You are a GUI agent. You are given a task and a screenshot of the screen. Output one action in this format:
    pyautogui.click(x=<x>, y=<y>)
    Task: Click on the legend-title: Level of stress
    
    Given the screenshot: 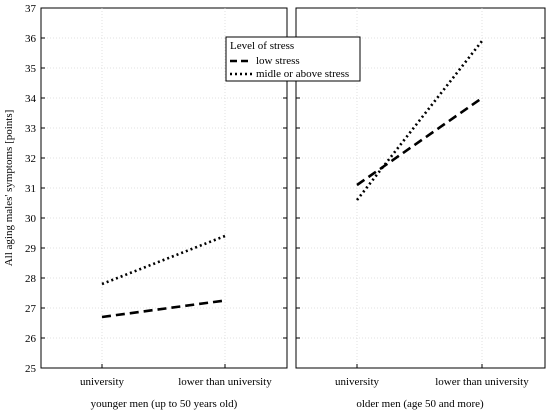 What is the action you would take?
    pyautogui.click(x=262, y=46)
    